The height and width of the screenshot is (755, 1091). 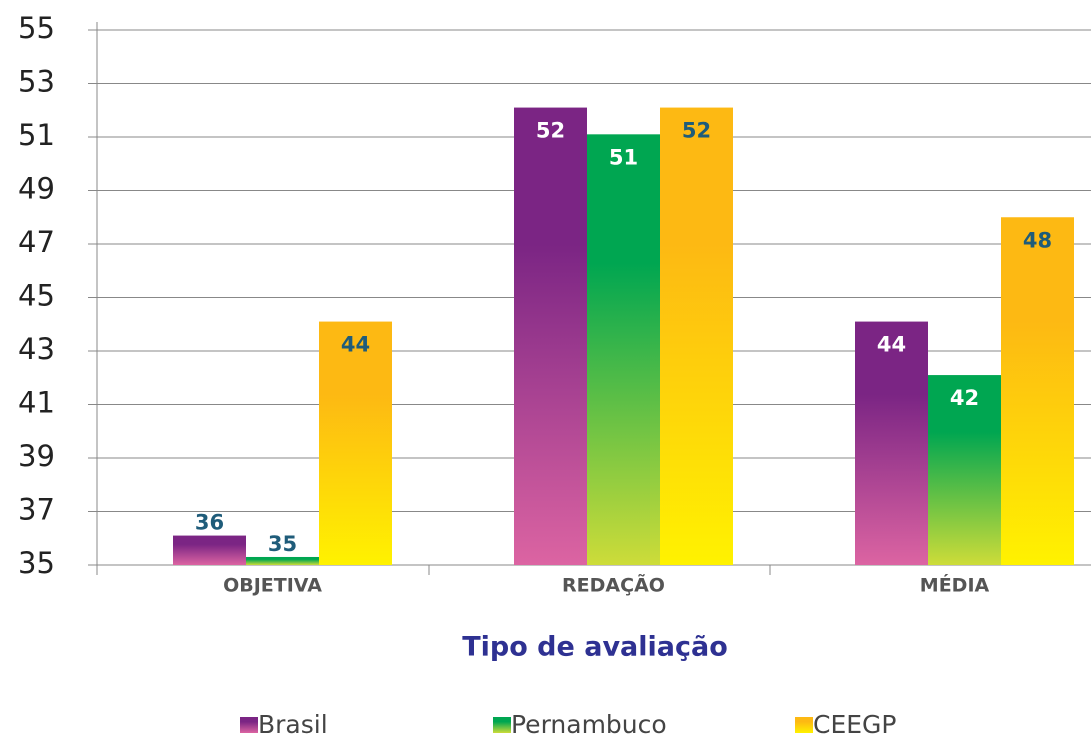 What do you see at coordinates (955, 585) in the screenshot?
I see `x-tick-label: MÉDIA` at bounding box center [955, 585].